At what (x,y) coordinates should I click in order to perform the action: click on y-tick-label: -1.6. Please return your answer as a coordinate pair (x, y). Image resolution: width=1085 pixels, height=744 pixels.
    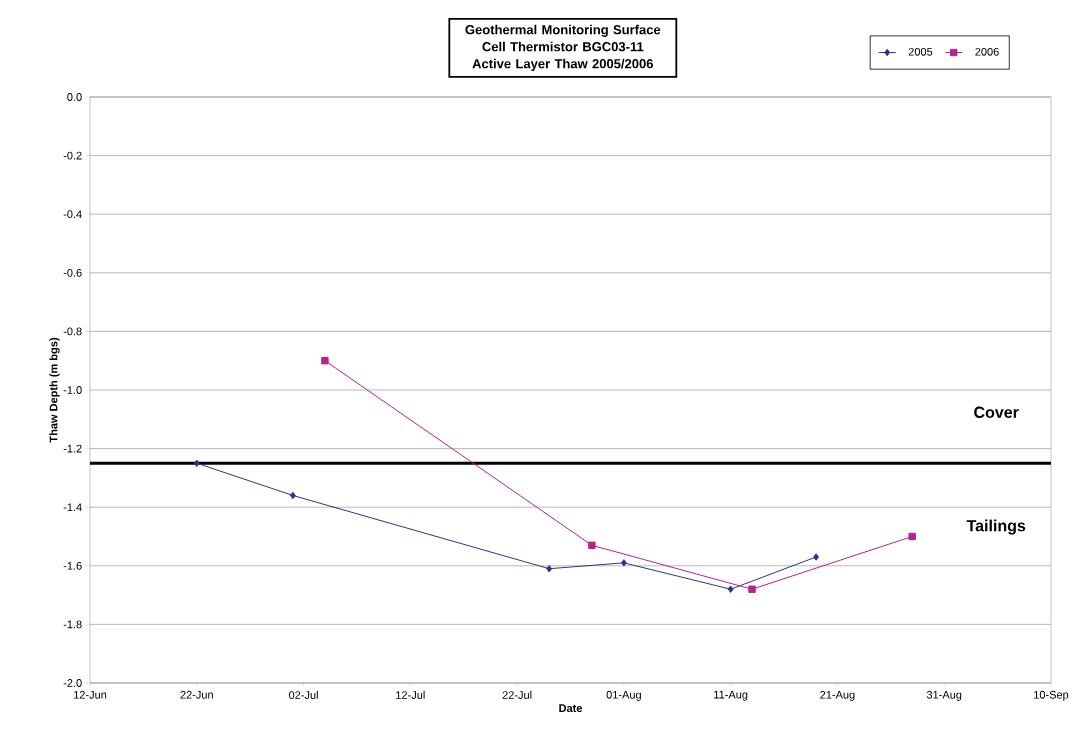
    Looking at the image, I should click on (72, 565).